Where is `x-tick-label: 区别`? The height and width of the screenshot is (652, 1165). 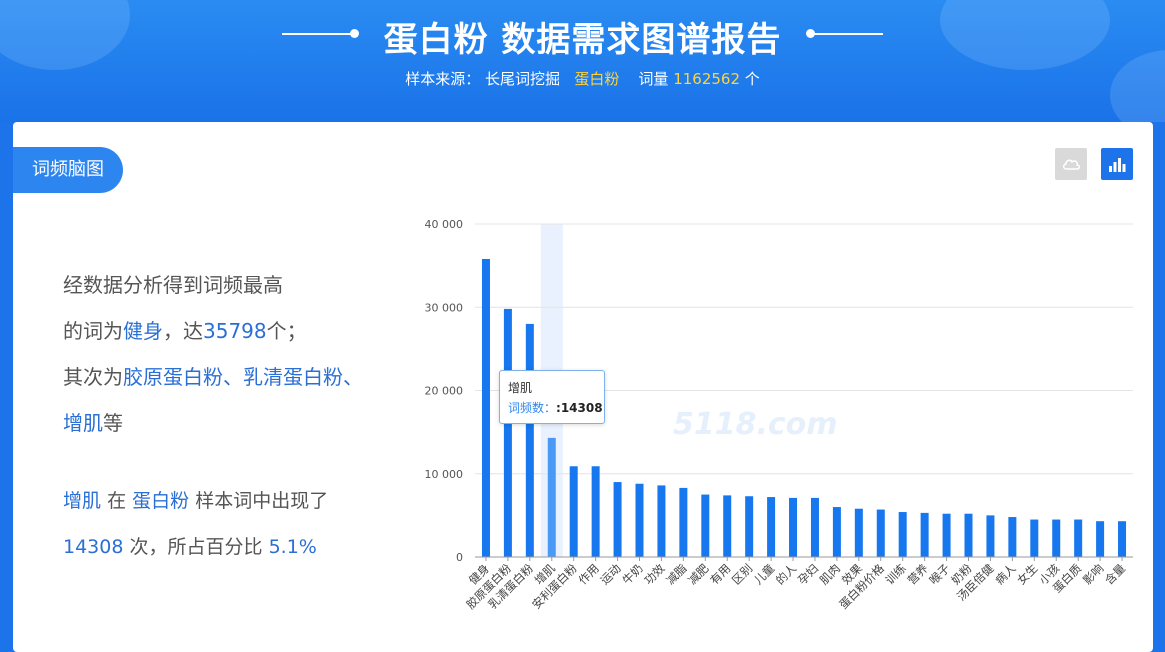 x-tick-label: 区别 is located at coordinates (742, 574).